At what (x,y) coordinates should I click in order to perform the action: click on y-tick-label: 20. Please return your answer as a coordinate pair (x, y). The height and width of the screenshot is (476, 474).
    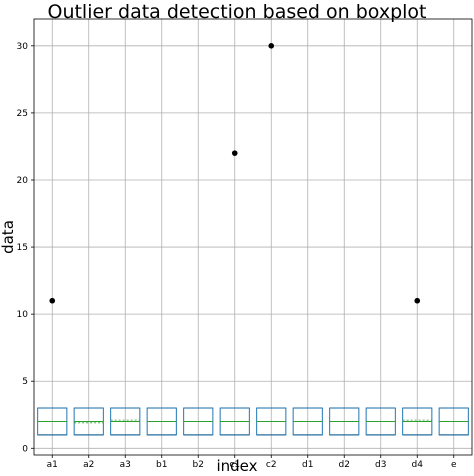
    Looking at the image, I should click on (23, 181).